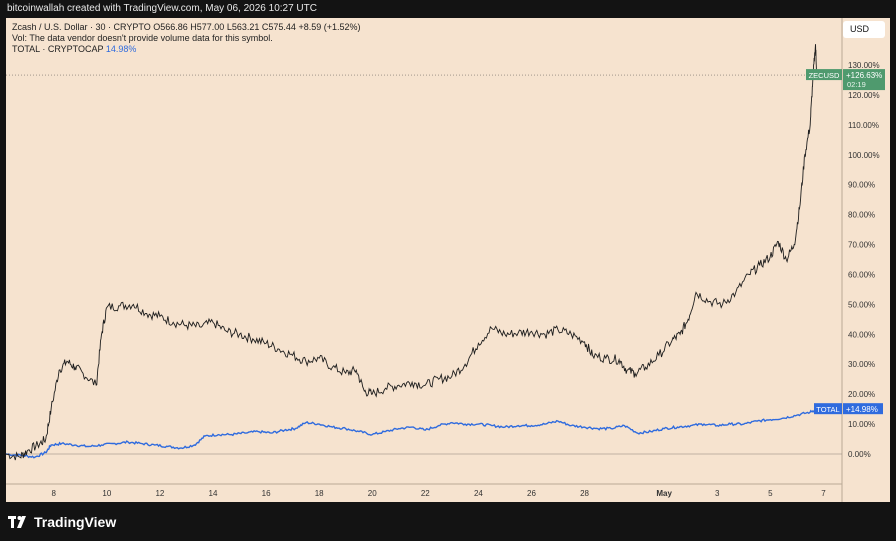 The image size is (896, 541). What do you see at coordinates (121, 49) in the screenshot?
I see `total-value: 14.98%` at bounding box center [121, 49].